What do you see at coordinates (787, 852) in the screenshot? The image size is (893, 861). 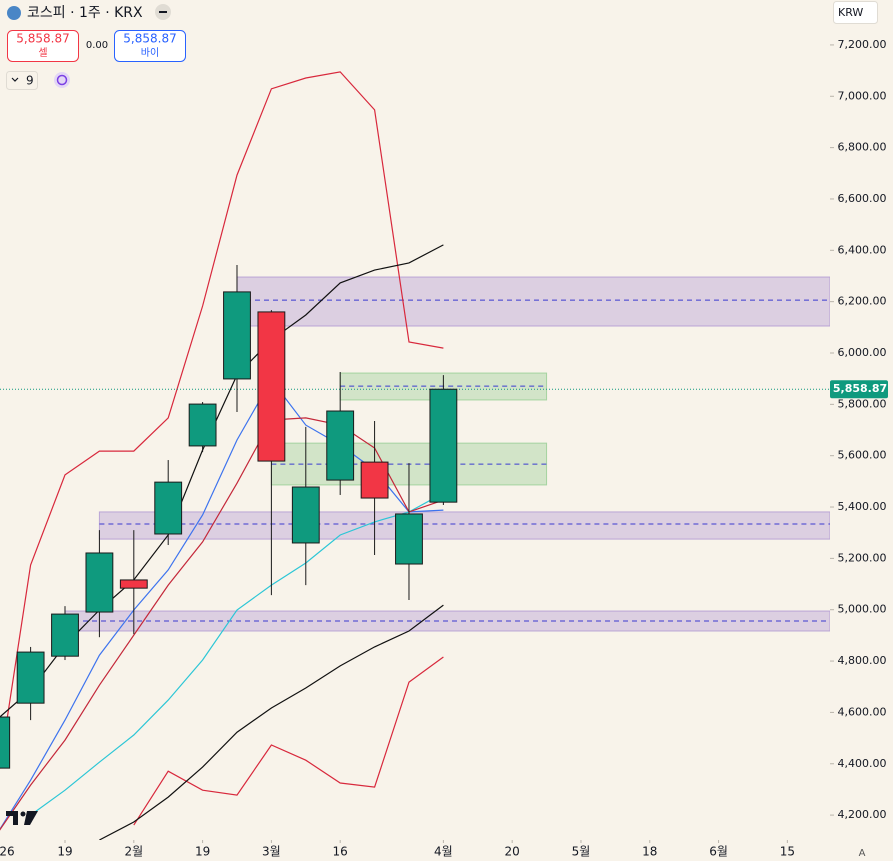 I see `x-tick-label: 15` at bounding box center [787, 852].